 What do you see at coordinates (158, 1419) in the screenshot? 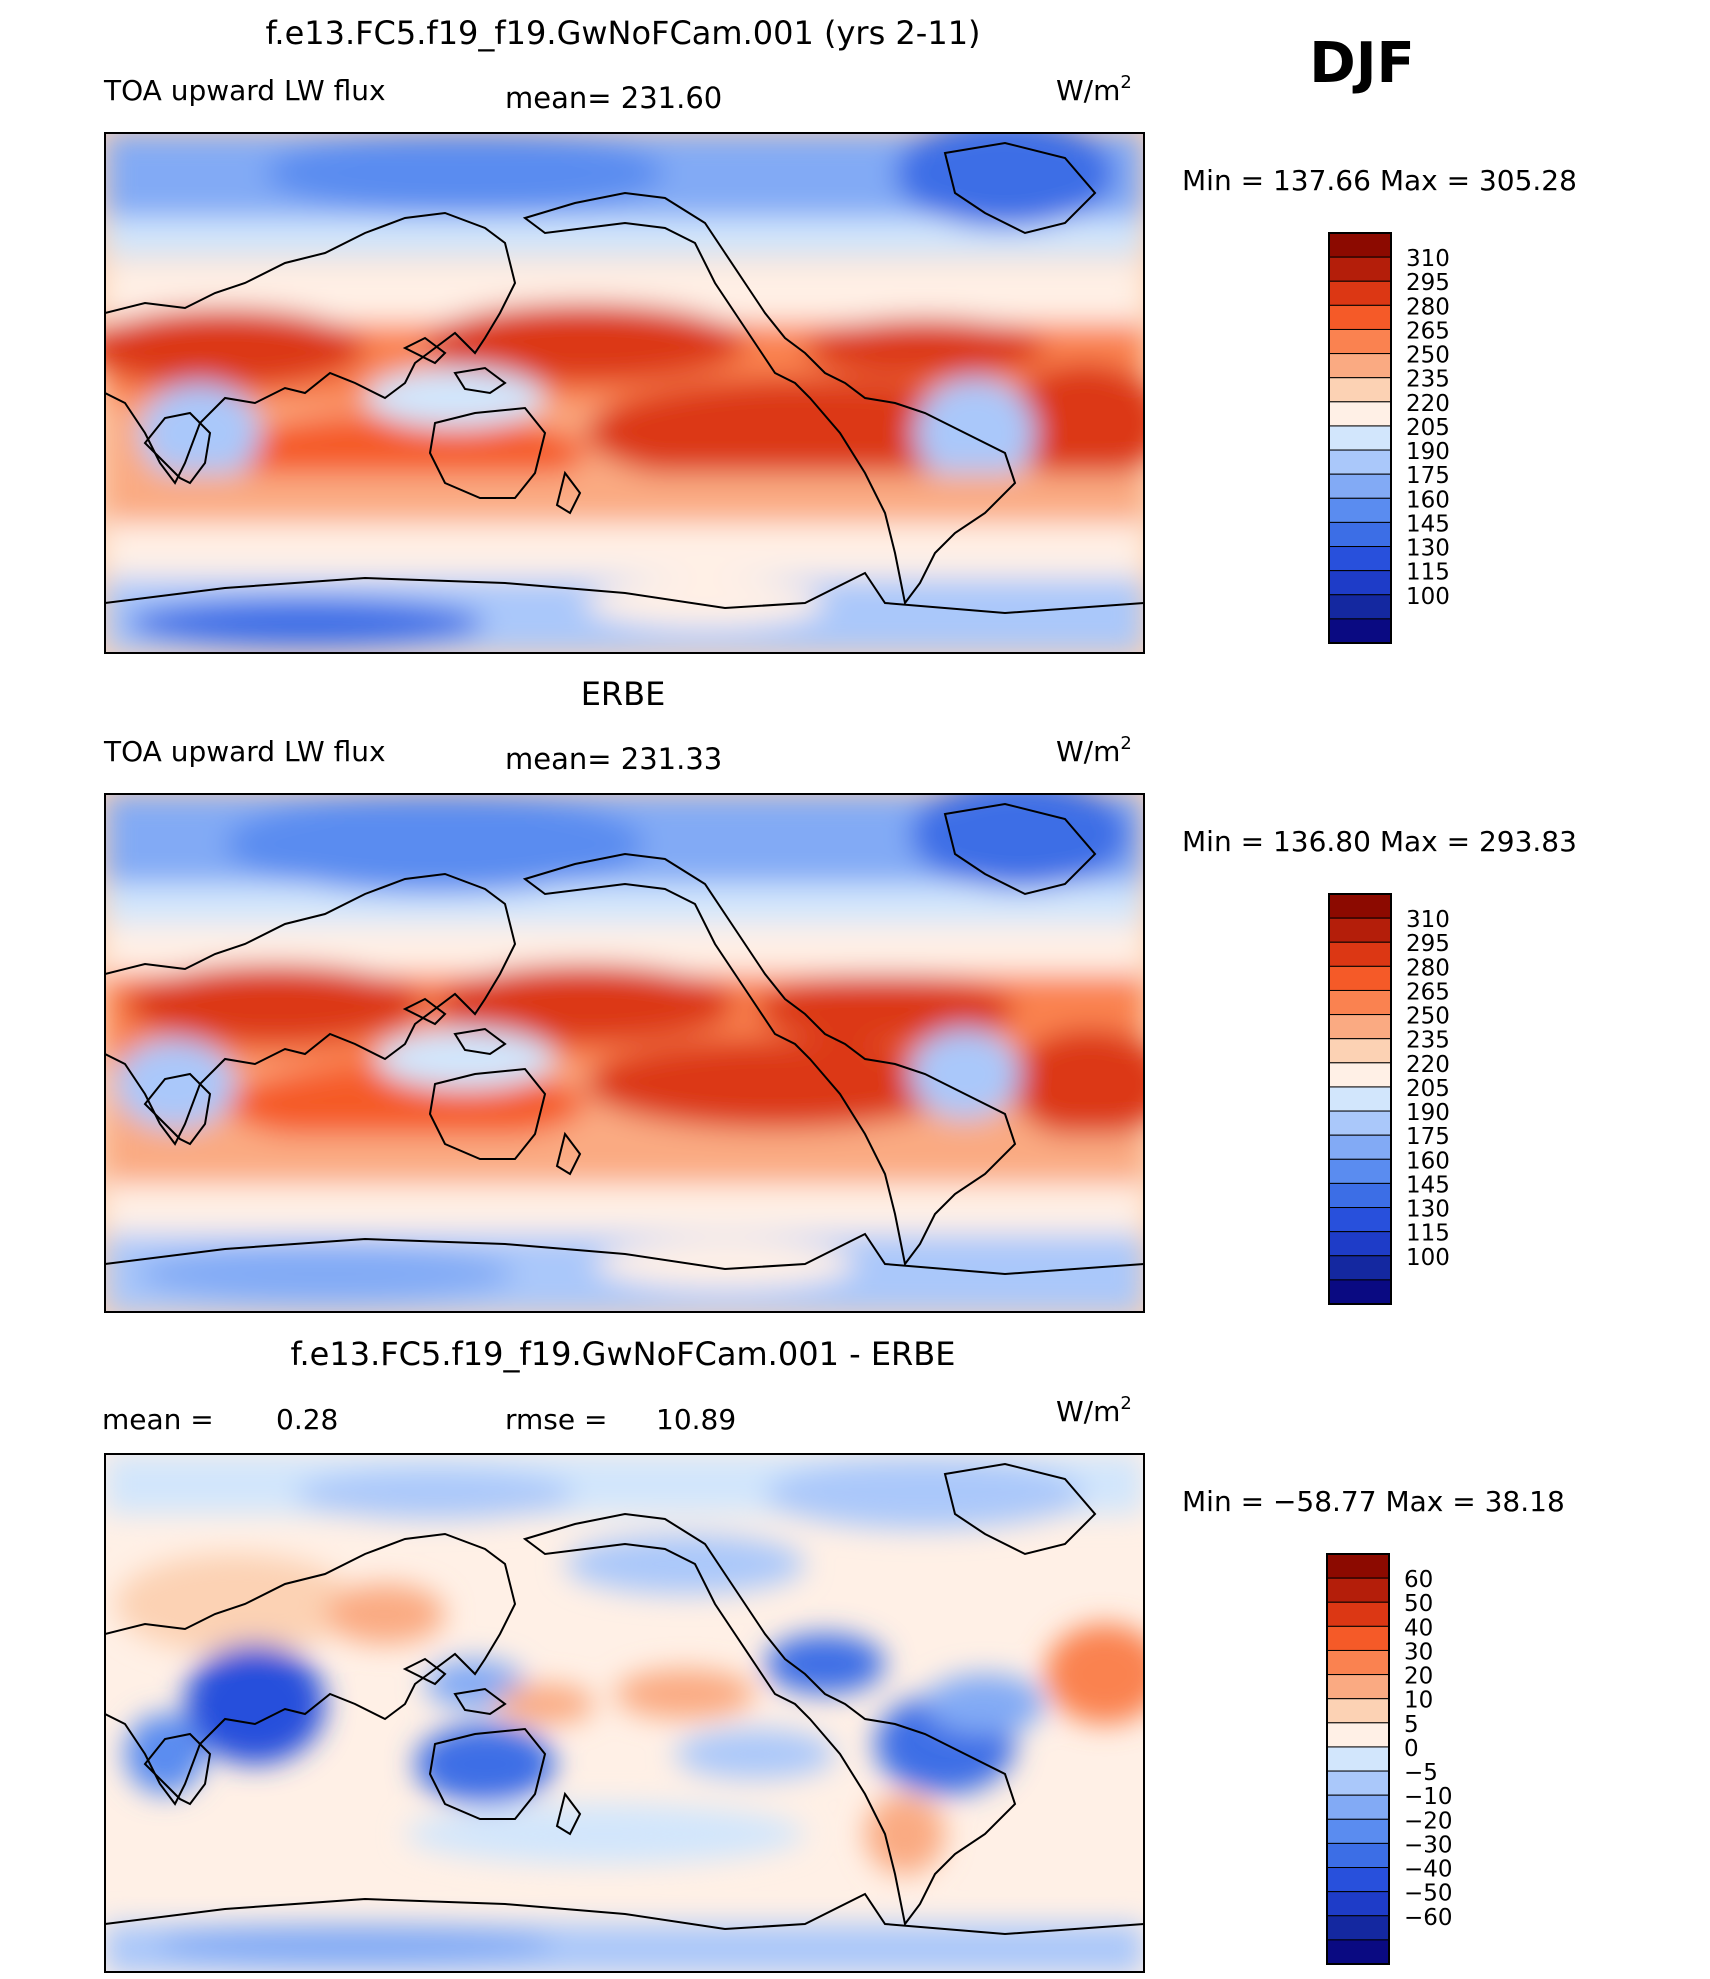
I see `panel-diff-mean-label: mean =` at bounding box center [158, 1419].